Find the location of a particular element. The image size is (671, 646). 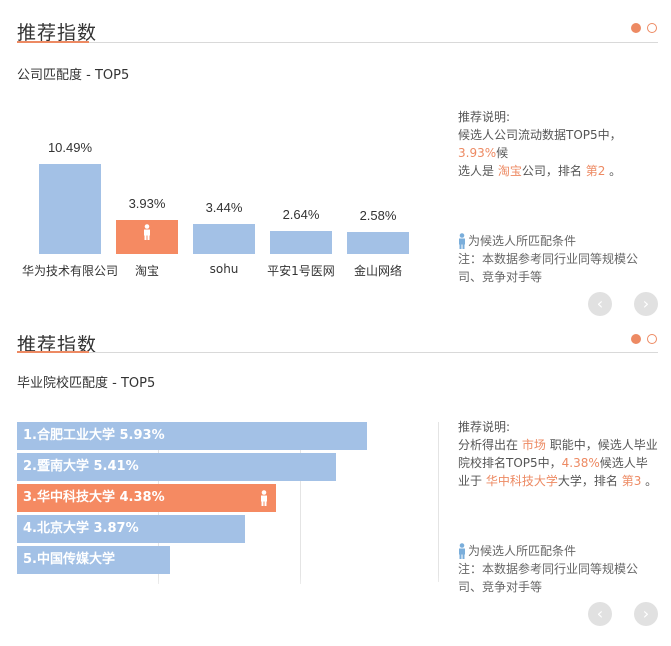

desc-company: 淘宝 is located at coordinates (509, 171).